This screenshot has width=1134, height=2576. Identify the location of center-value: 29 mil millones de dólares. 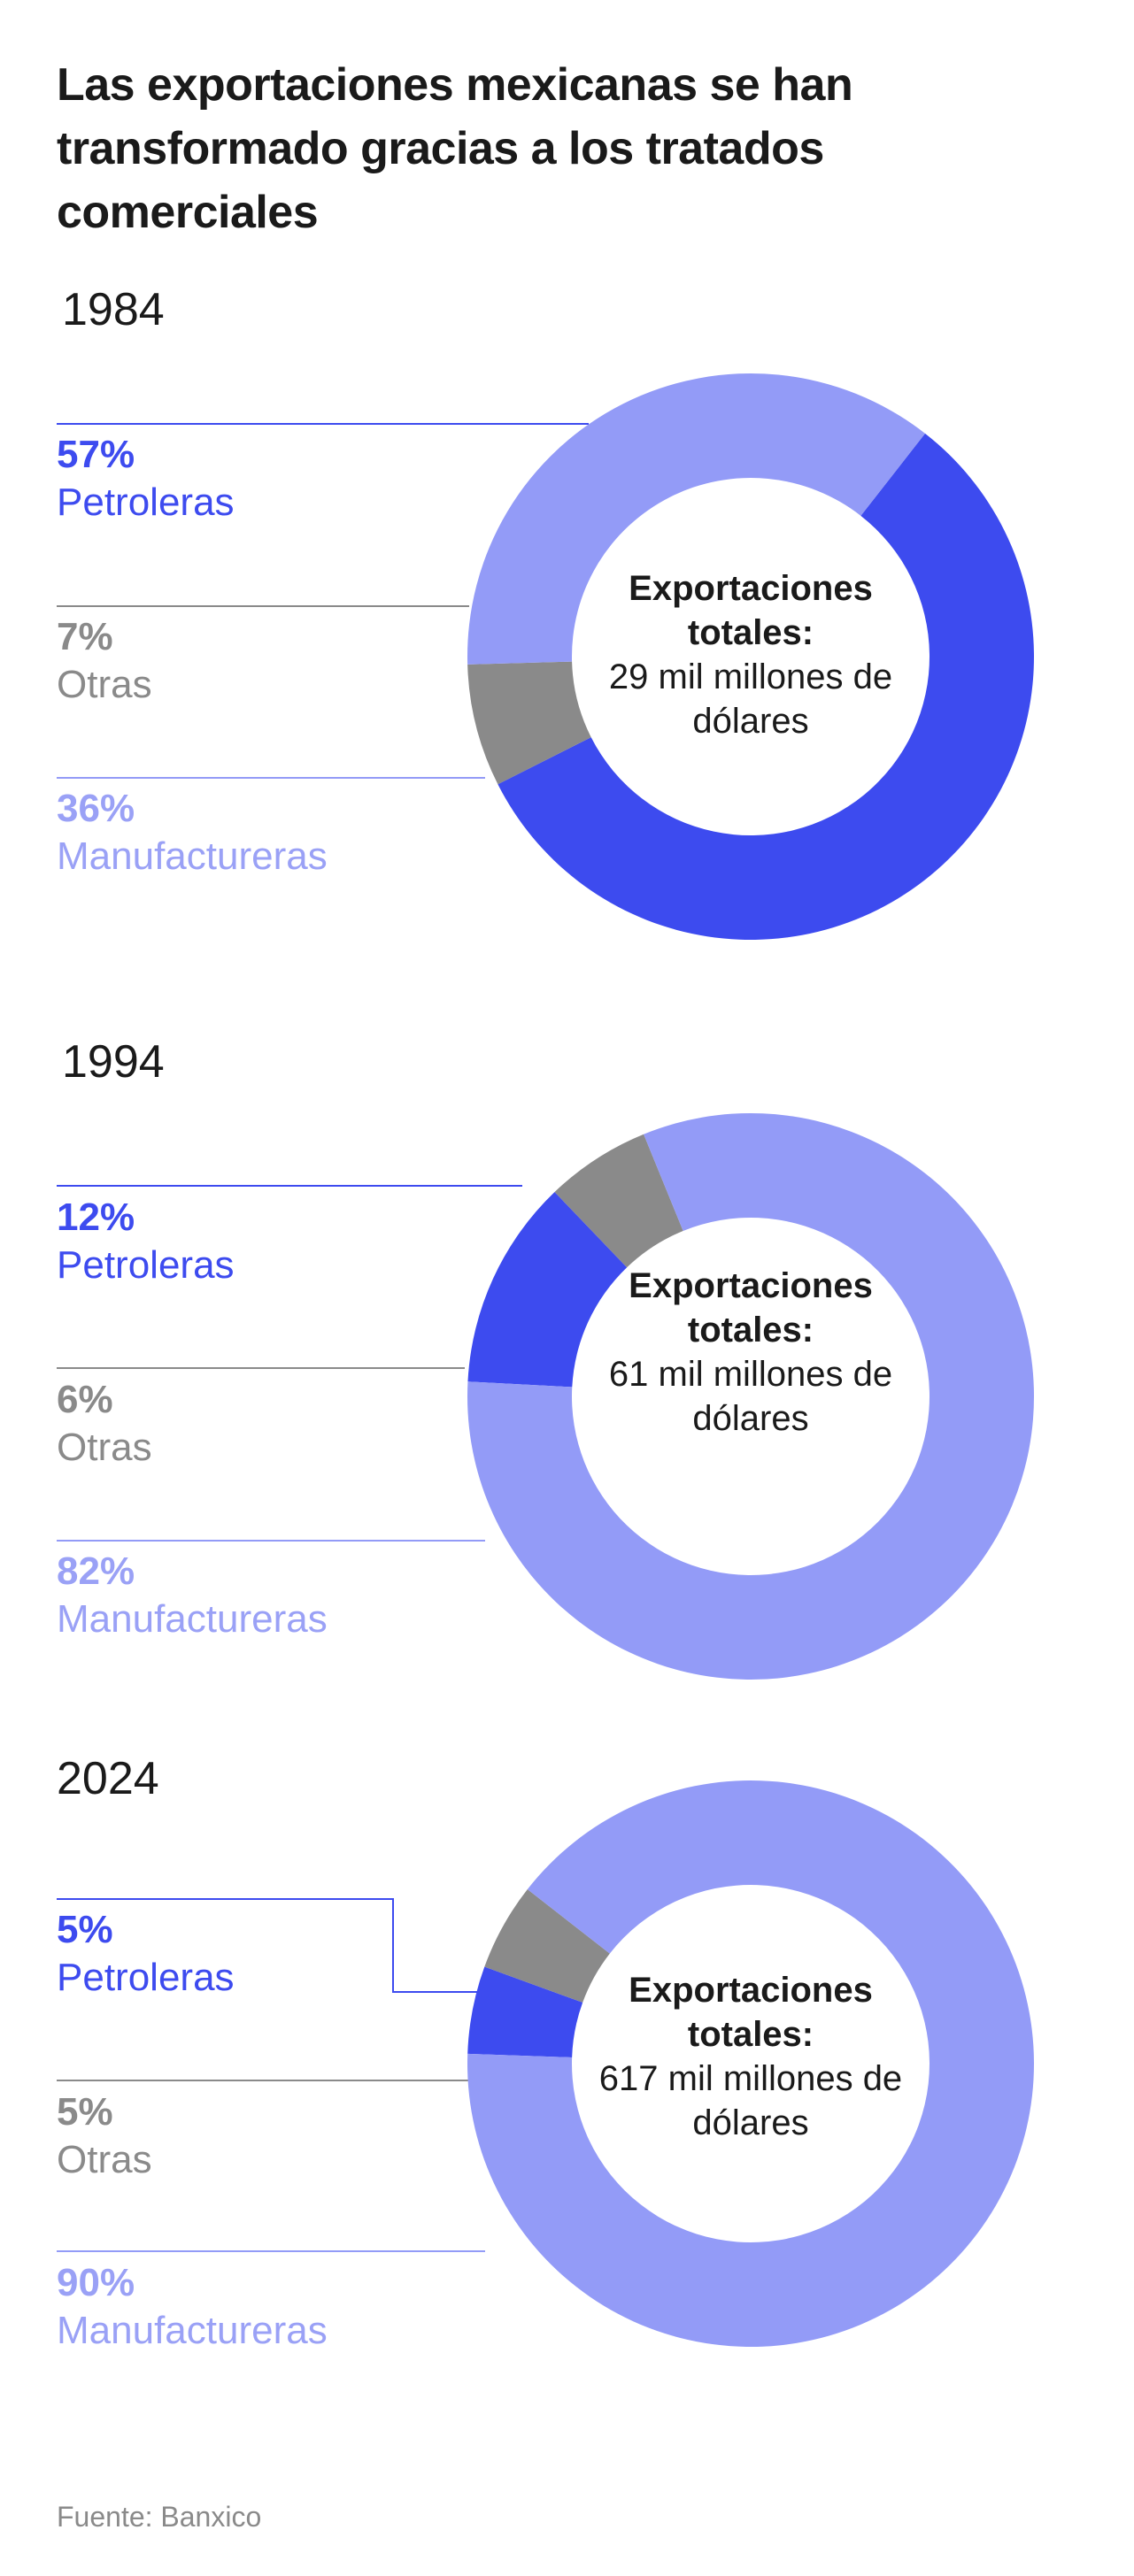
(750, 699).